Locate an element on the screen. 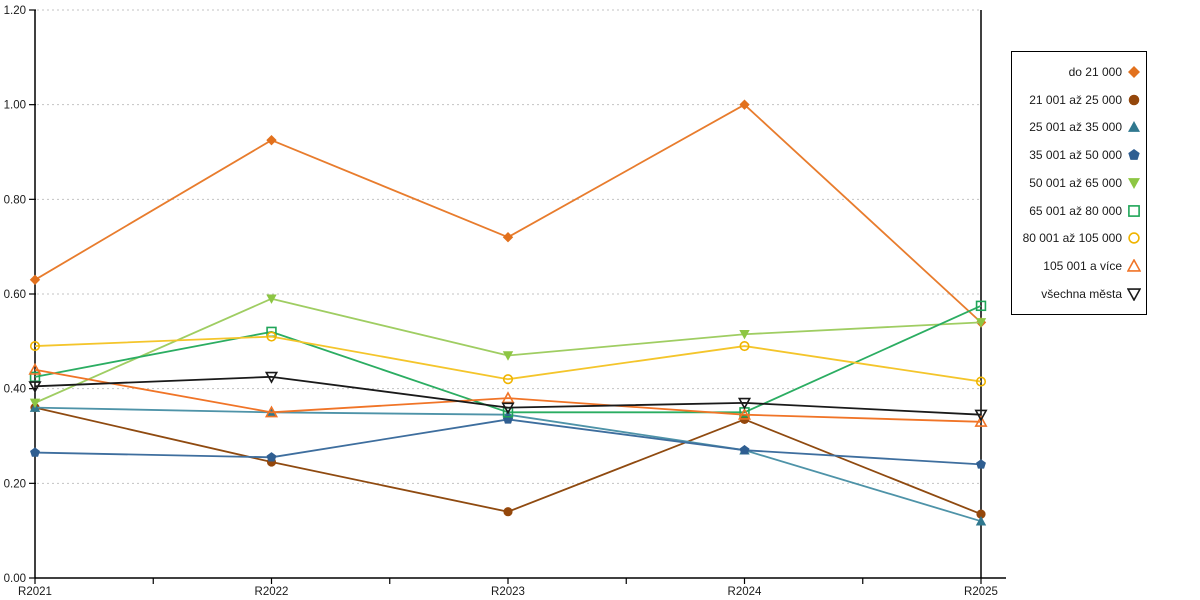 This screenshot has width=1200, height=600. legend-item-65-001-a-80-000: 65 001 až 80 000 is located at coordinates (1079, 211).